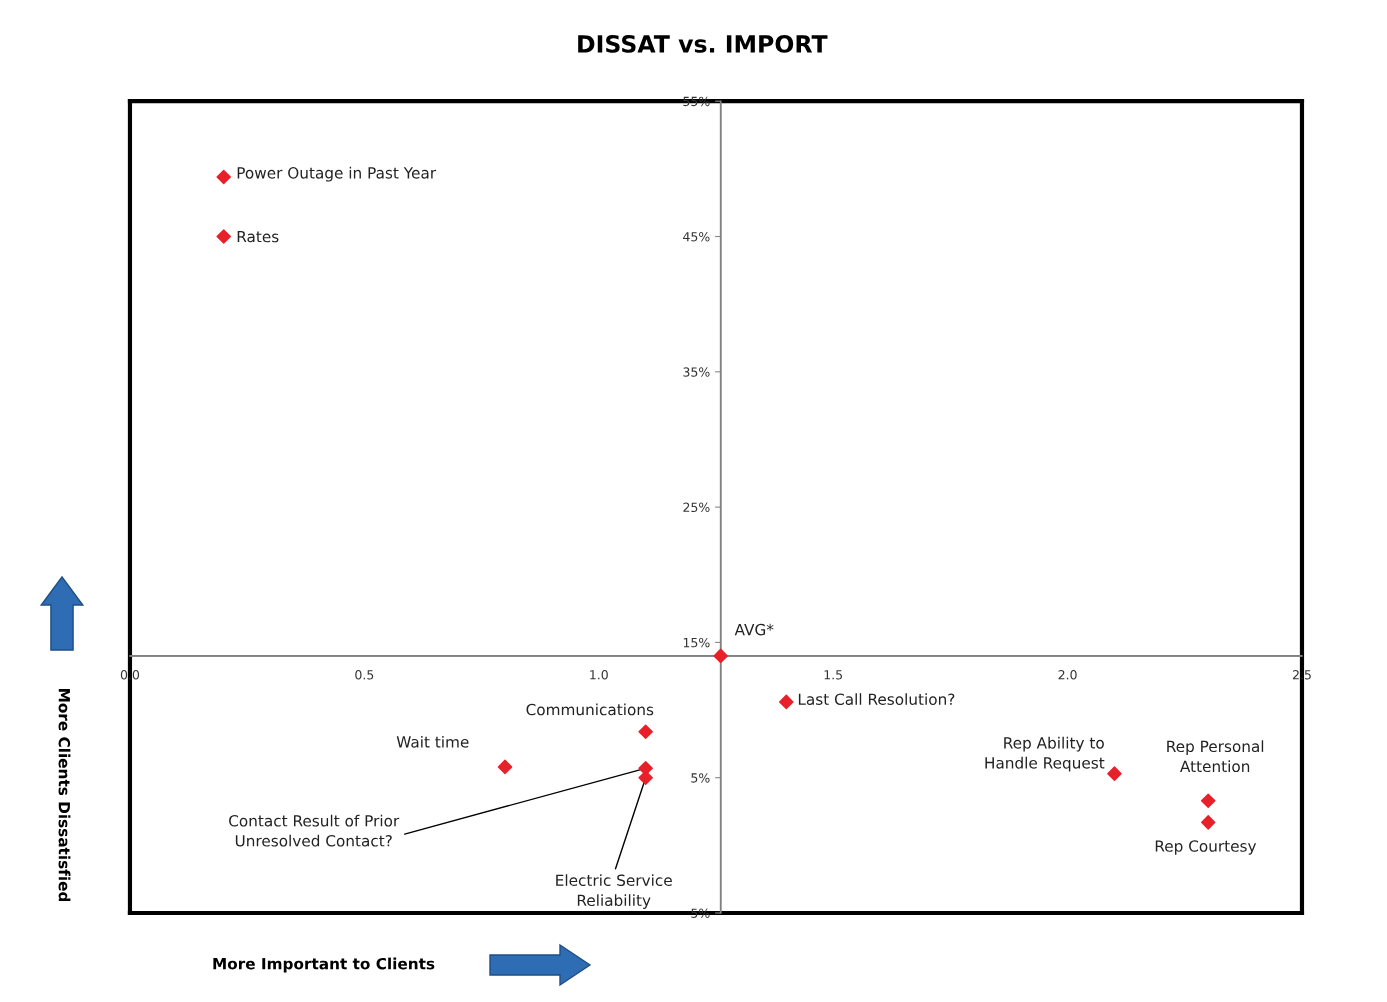 The image size is (1387, 1002). What do you see at coordinates (754, 629) in the screenshot?
I see `annotation: AVG*` at bounding box center [754, 629].